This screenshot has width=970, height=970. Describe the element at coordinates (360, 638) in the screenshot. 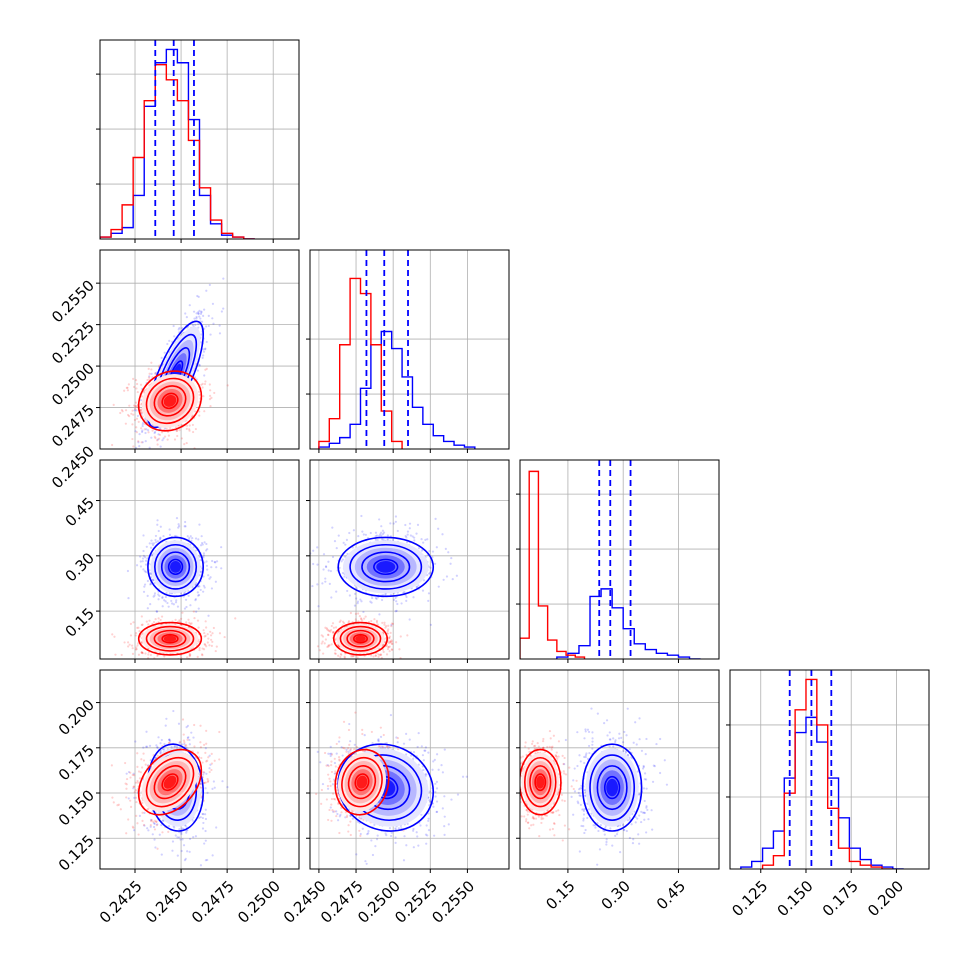

I see `contour-red` at that location.